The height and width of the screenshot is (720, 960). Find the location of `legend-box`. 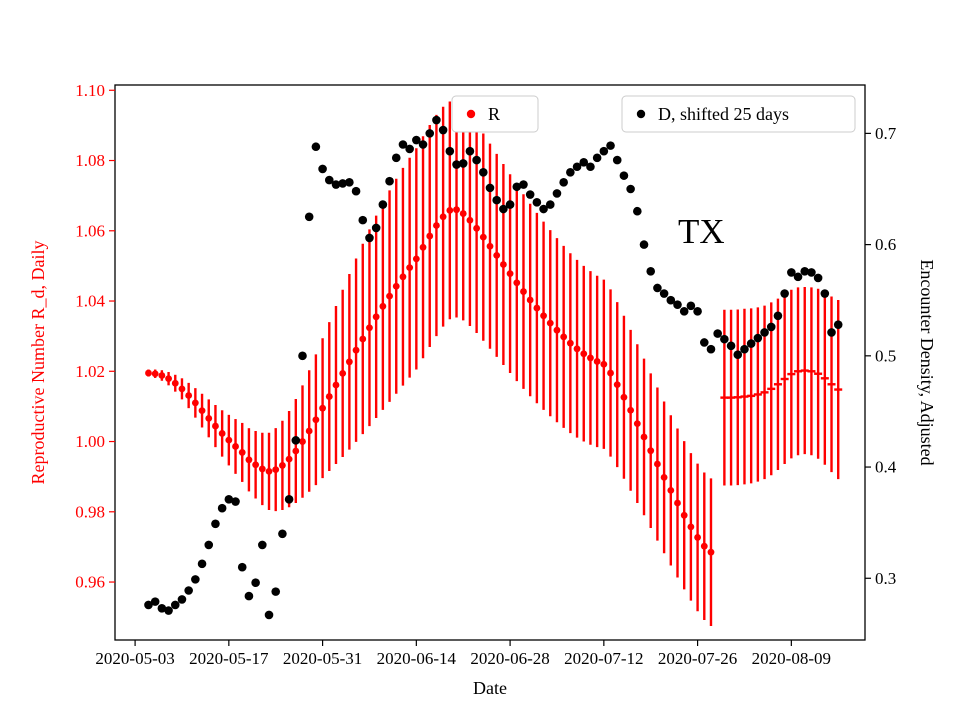

legend-box is located at coordinates (495, 114).